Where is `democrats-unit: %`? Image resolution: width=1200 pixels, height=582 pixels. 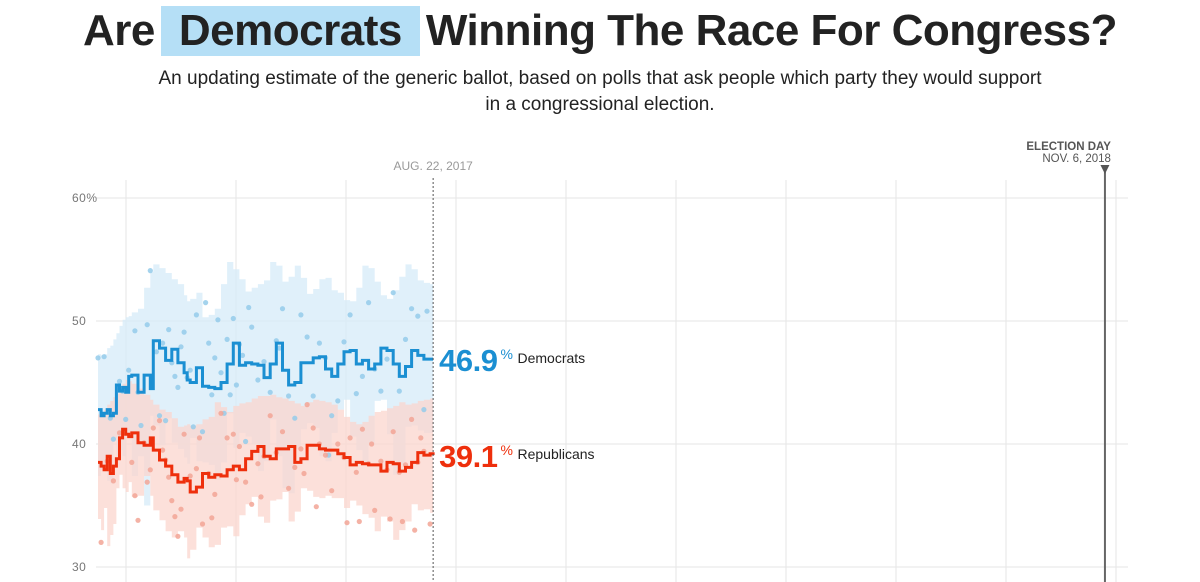 democrats-unit: % is located at coordinates (506, 354).